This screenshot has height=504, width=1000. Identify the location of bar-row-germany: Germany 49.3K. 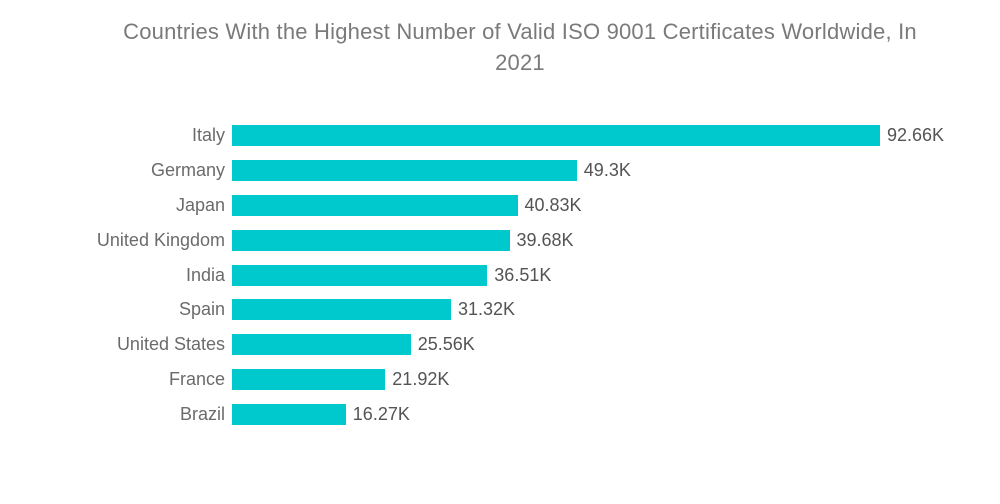
(500, 170).